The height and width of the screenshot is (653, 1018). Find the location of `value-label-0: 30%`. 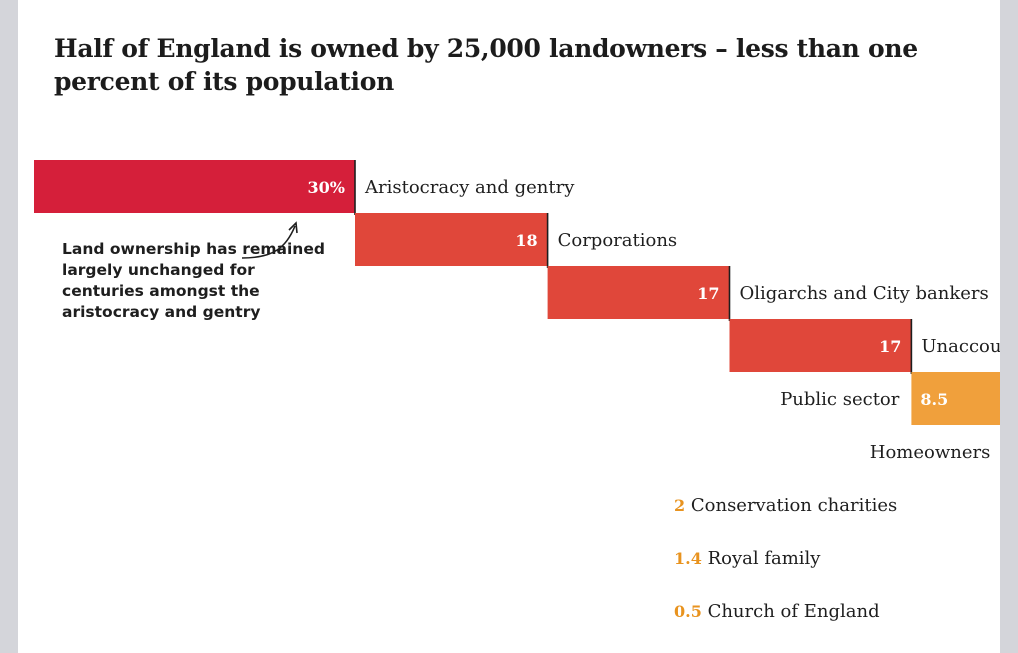

value-label-0: 30% is located at coordinates (326, 187).